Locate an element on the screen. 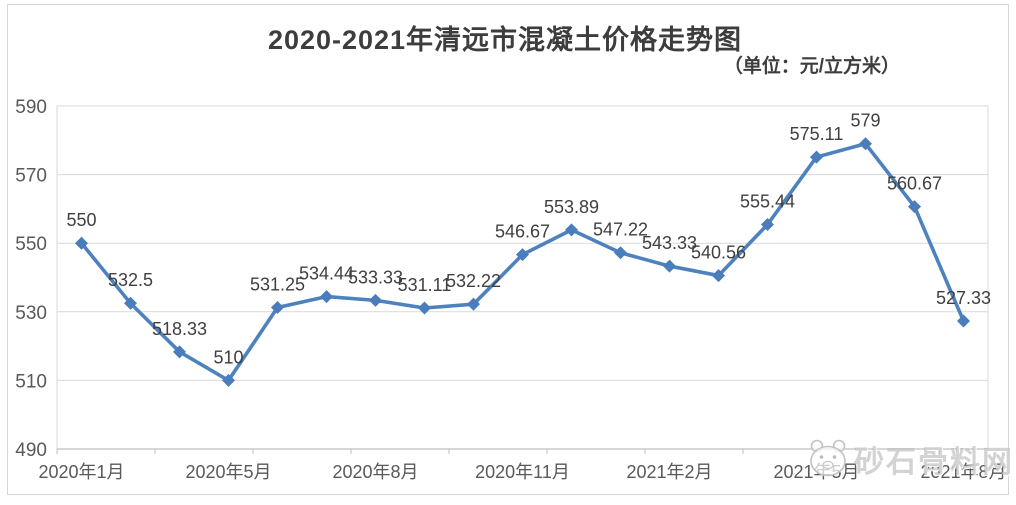  y-axis-tick-label: 490 is located at coordinates (31, 450).